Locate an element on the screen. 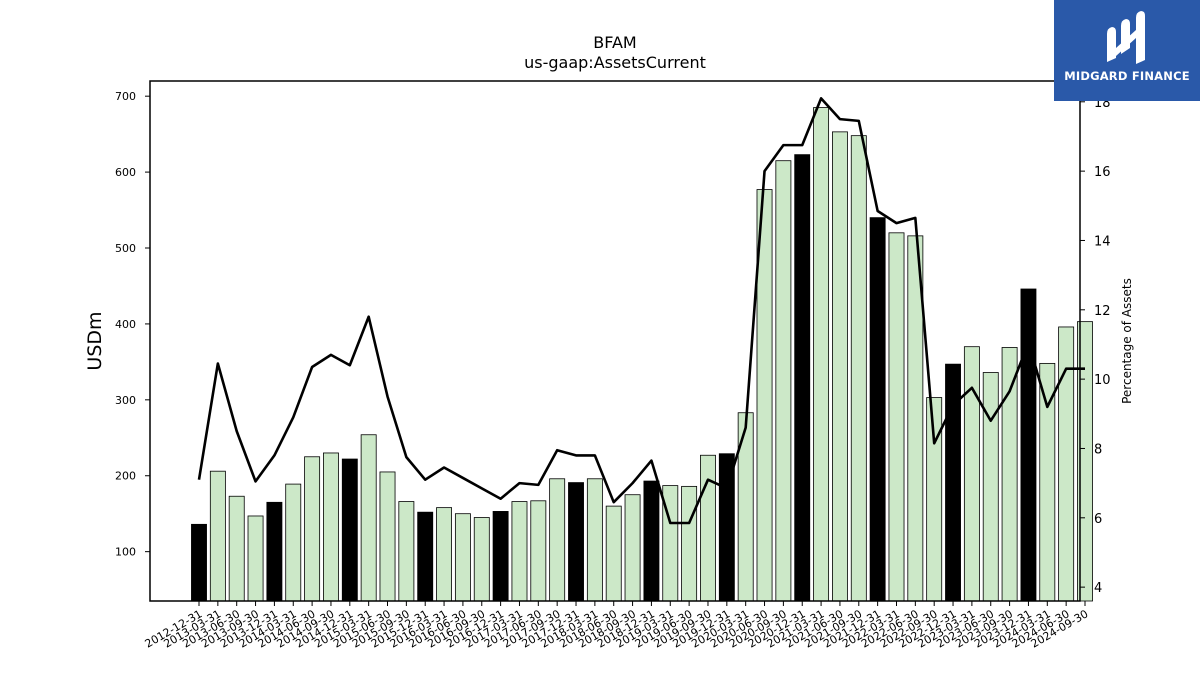  y2-tick-label: 14 is located at coordinates (1102, 241).